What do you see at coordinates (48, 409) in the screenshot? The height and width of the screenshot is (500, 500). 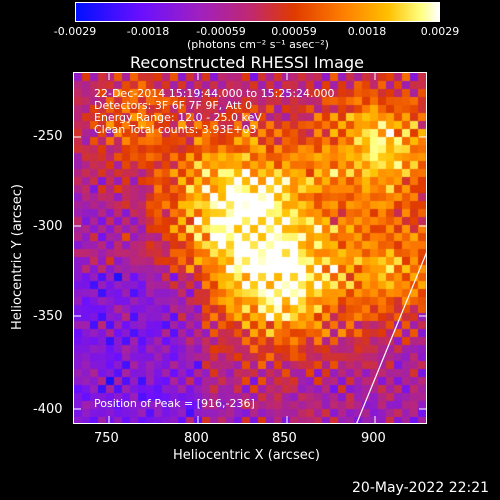 I see `y-tick-label: -400` at bounding box center [48, 409].